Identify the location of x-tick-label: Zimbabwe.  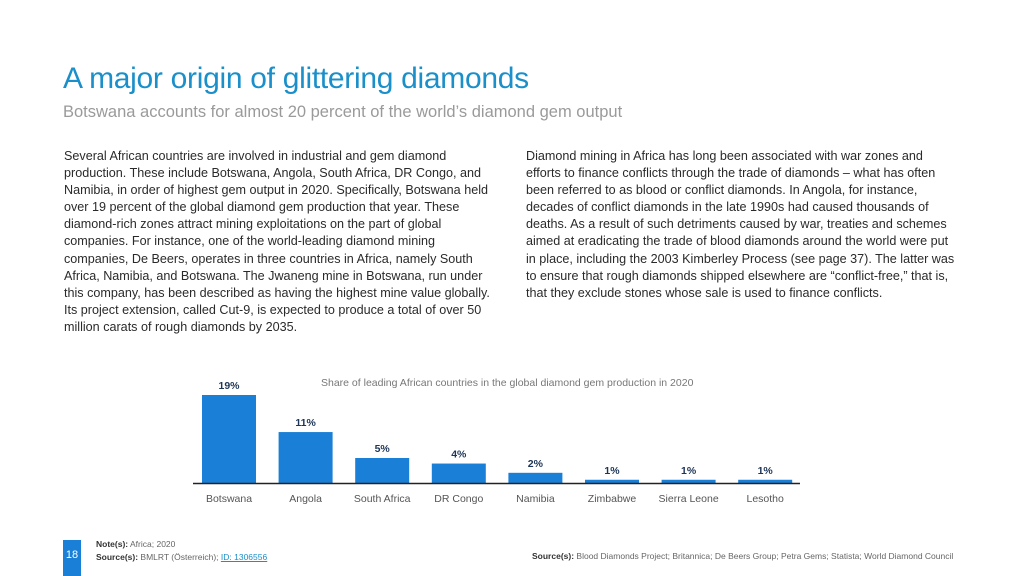
(612, 499).